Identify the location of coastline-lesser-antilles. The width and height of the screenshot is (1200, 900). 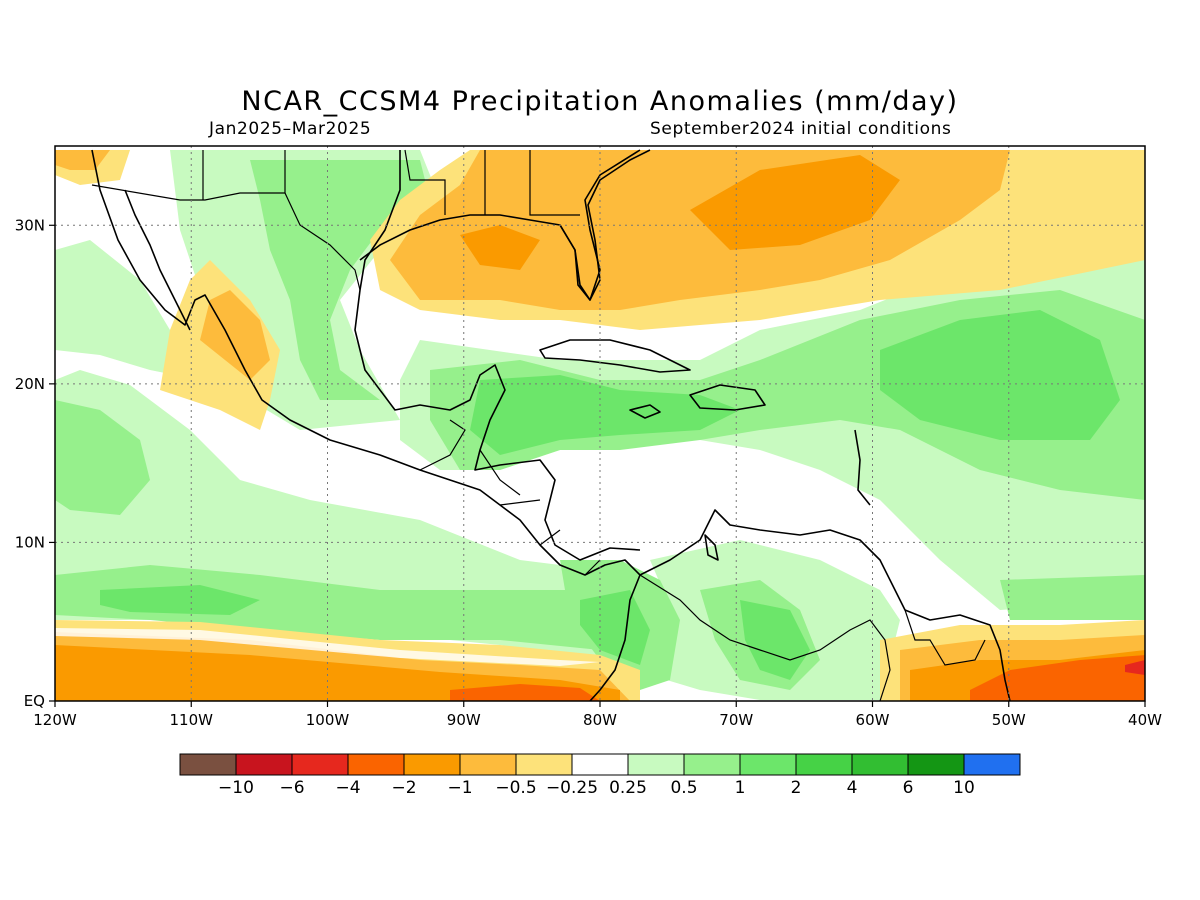
(862, 467).